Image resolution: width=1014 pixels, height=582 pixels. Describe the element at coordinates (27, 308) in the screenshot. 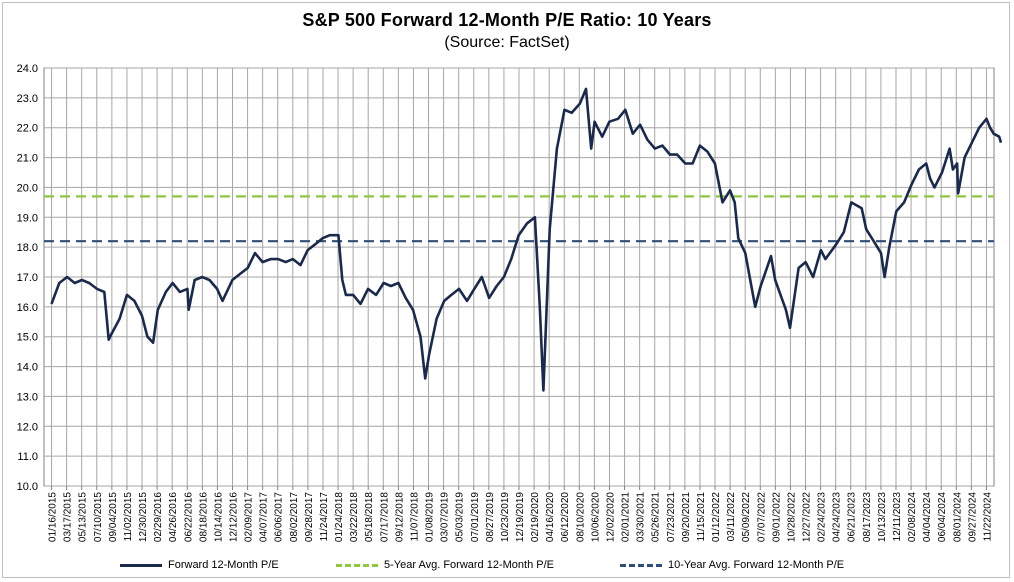

I see `y-tick-label: 16.0` at that location.